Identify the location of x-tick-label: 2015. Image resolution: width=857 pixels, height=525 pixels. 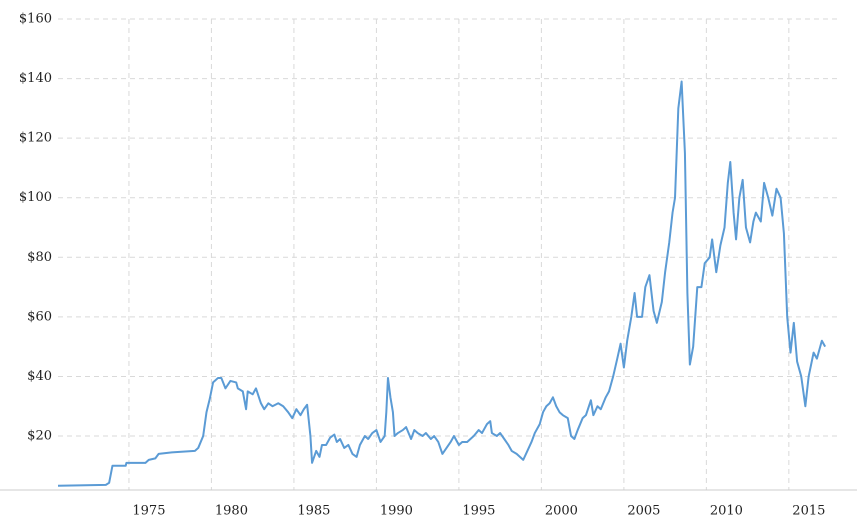
(808, 511).